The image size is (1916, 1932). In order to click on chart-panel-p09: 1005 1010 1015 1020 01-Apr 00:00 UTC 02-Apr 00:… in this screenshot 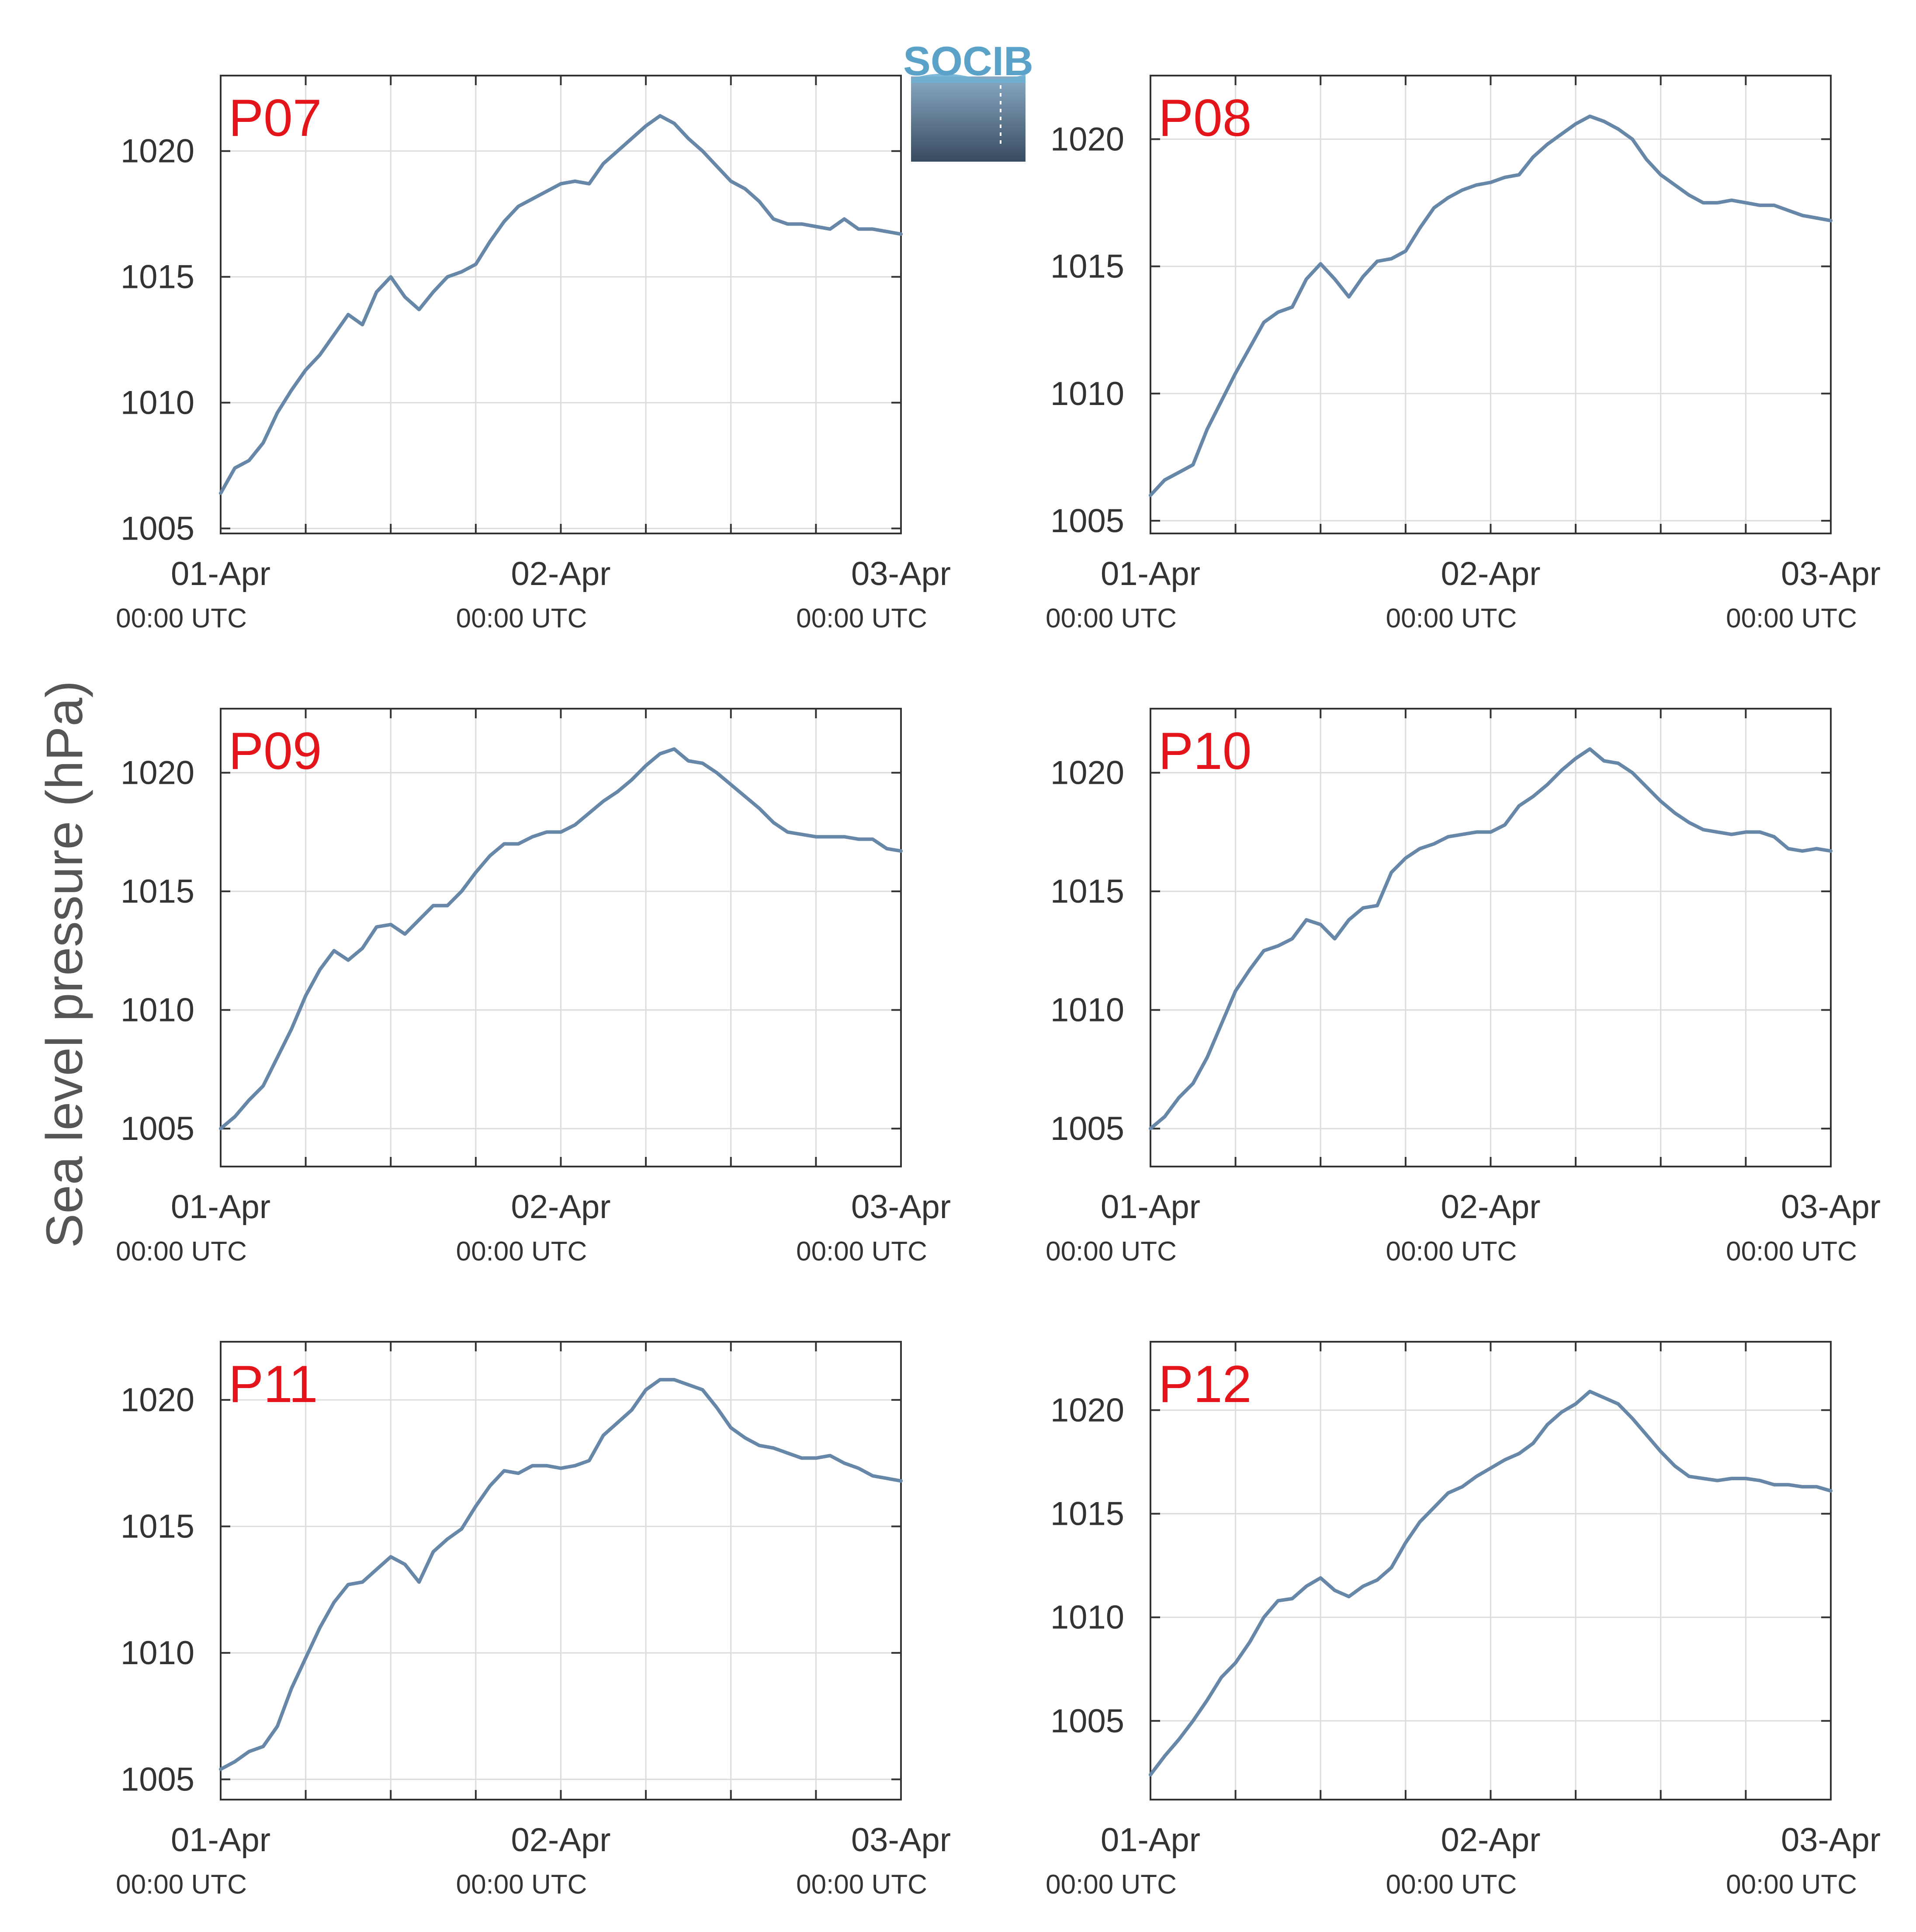, I will do `click(533, 987)`.